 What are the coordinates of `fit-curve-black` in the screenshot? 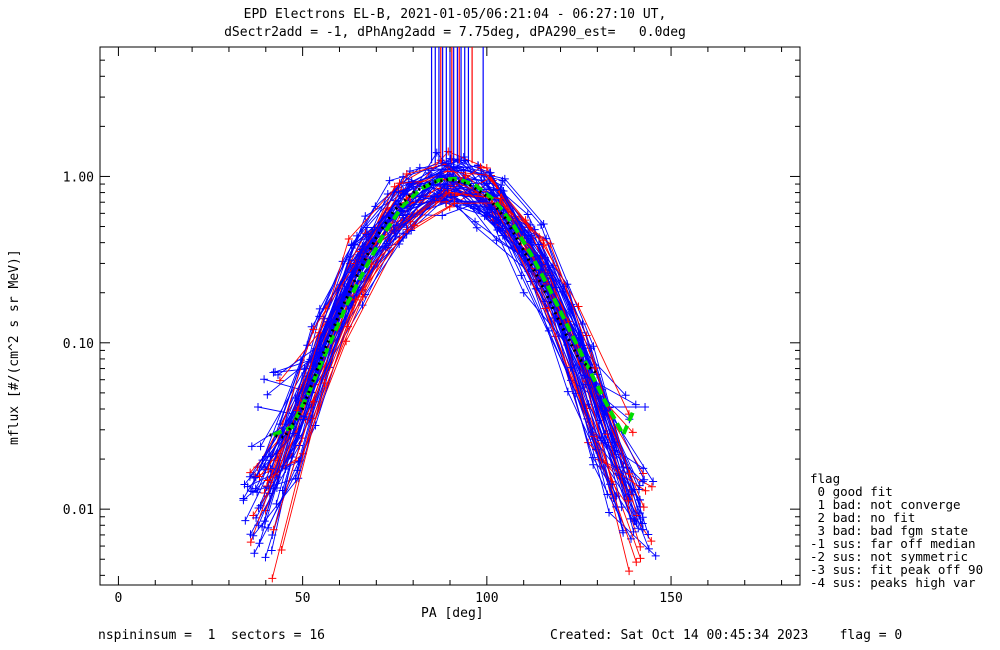 It's located at (434, 308).